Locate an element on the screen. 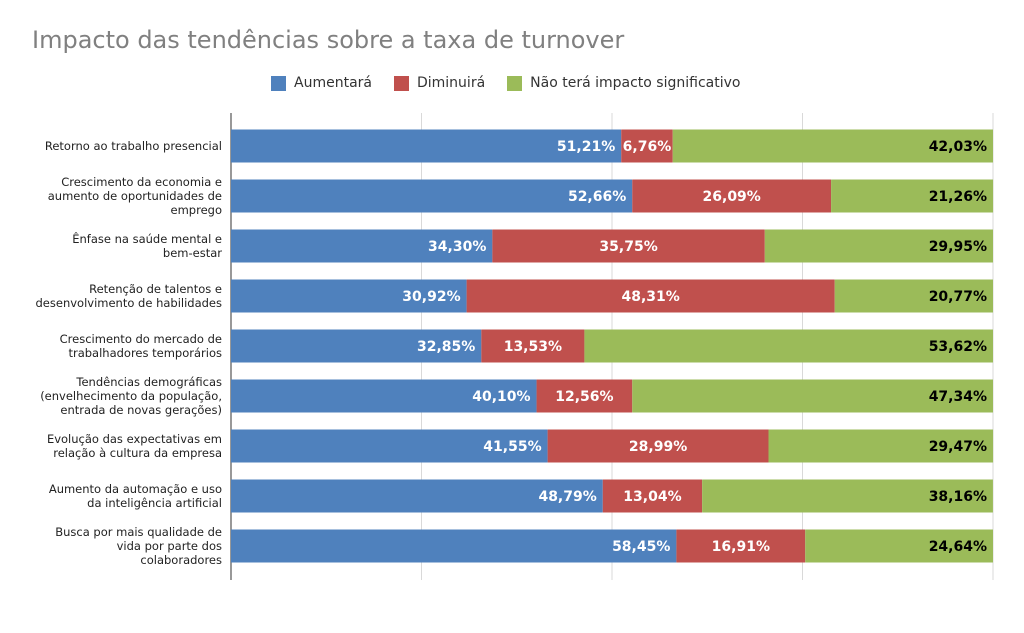 The image size is (1024, 633). data-label: 16,91% is located at coordinates (741, 547).